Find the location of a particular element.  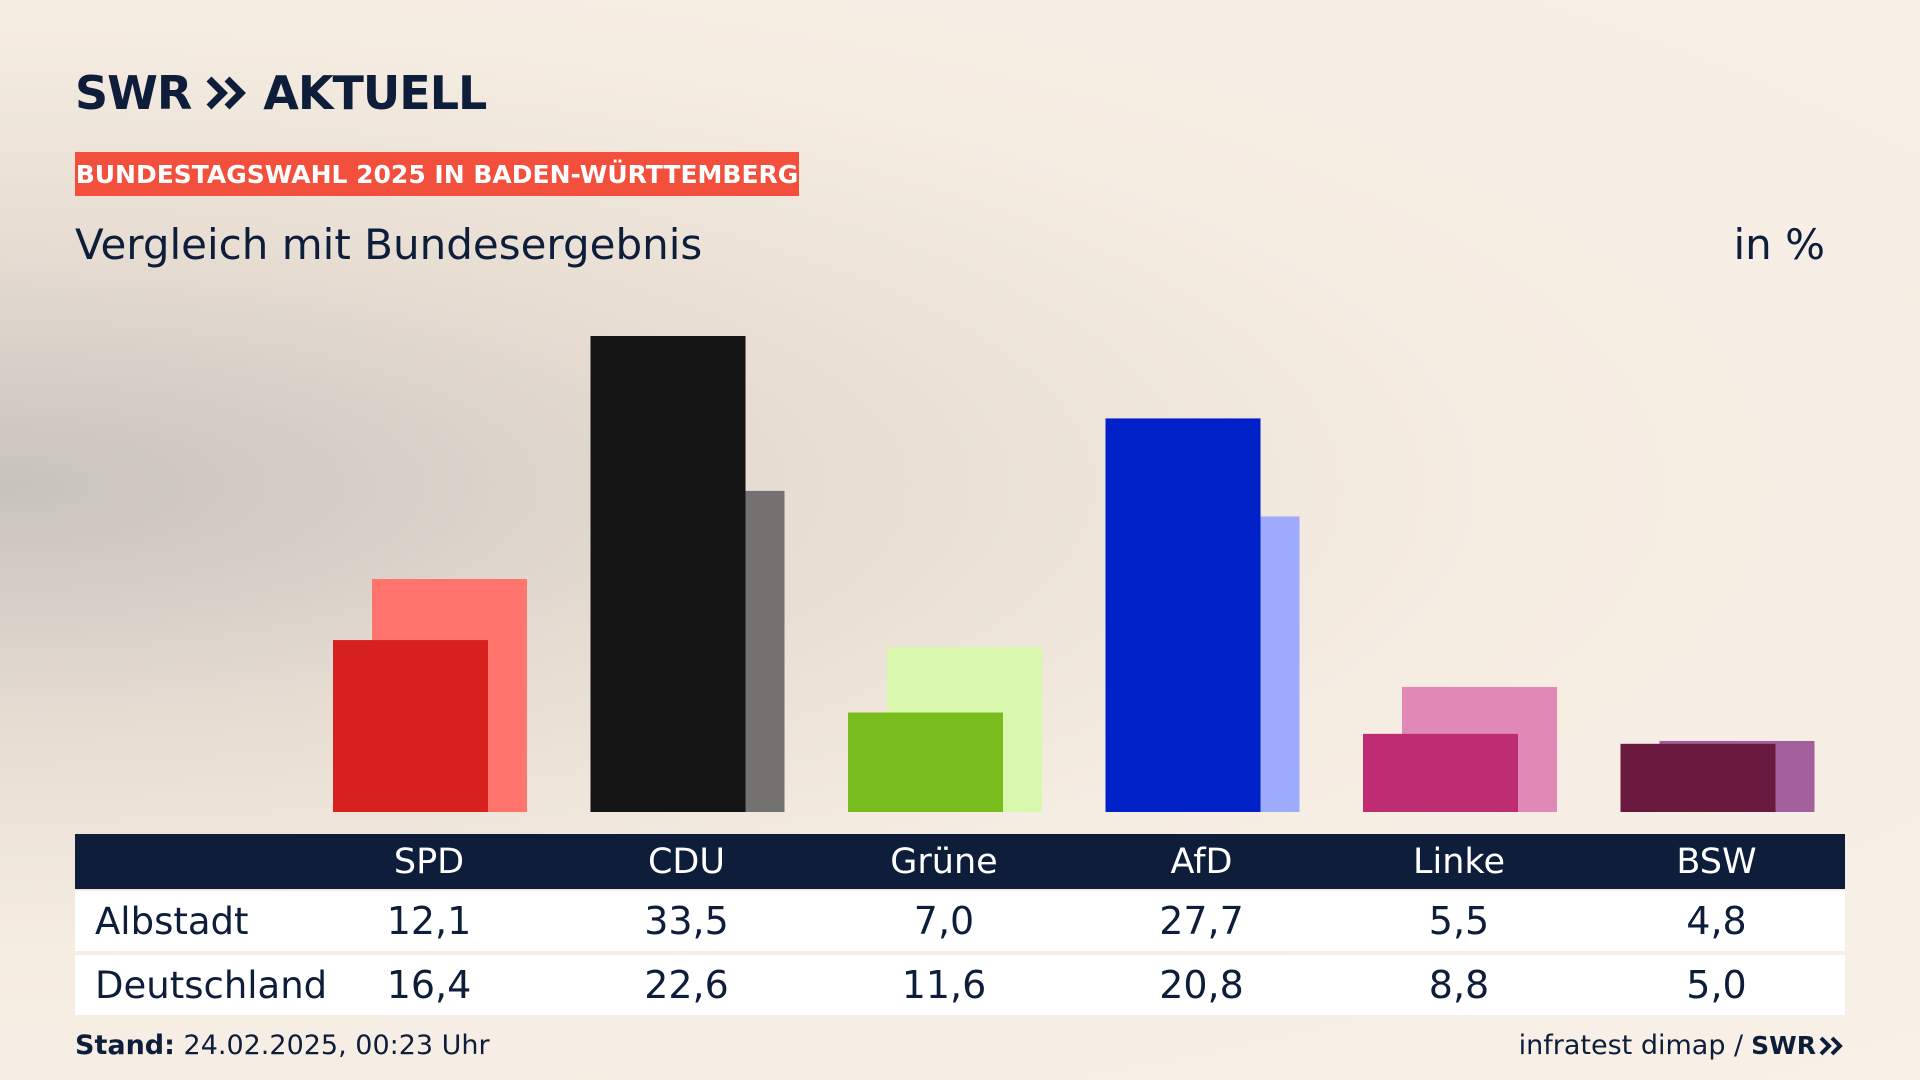

bar-albstadt-linke is located at coordinates (1440, 772).